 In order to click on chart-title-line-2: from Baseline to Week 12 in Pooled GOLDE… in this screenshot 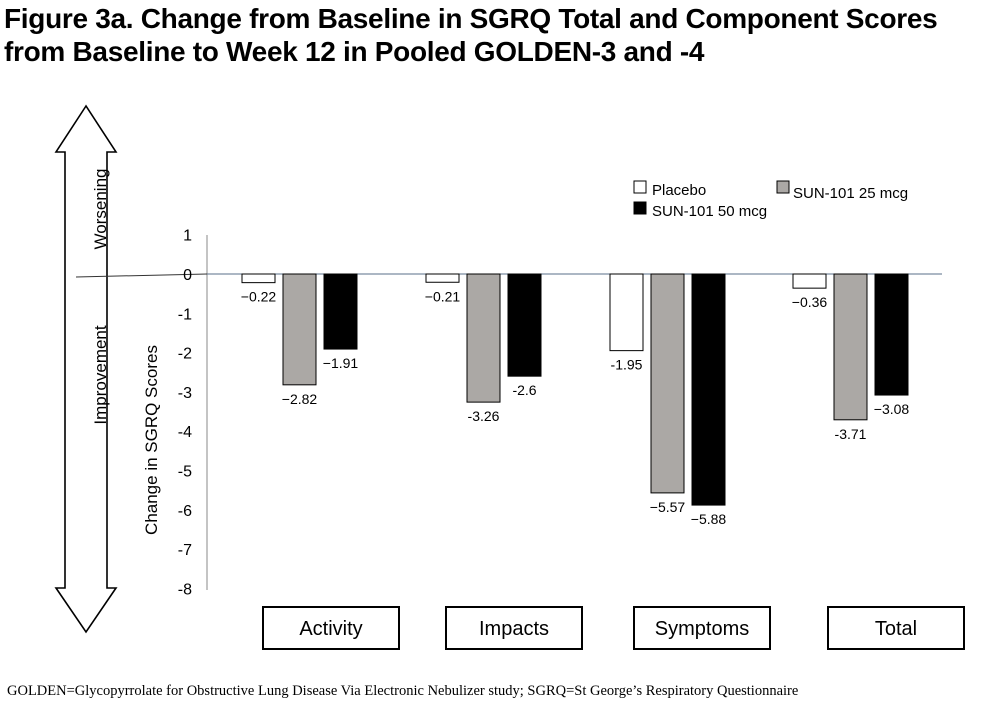, I will do `click(354, 51)`.